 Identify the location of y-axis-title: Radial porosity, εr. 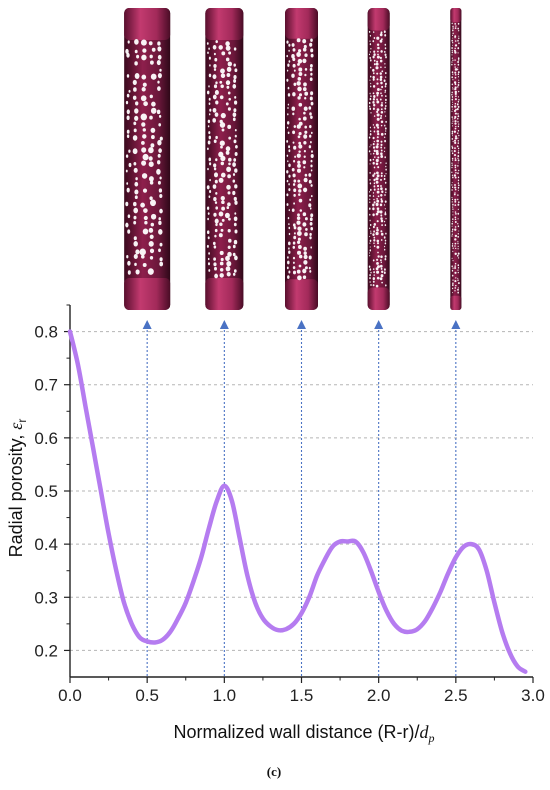
(17, 488).